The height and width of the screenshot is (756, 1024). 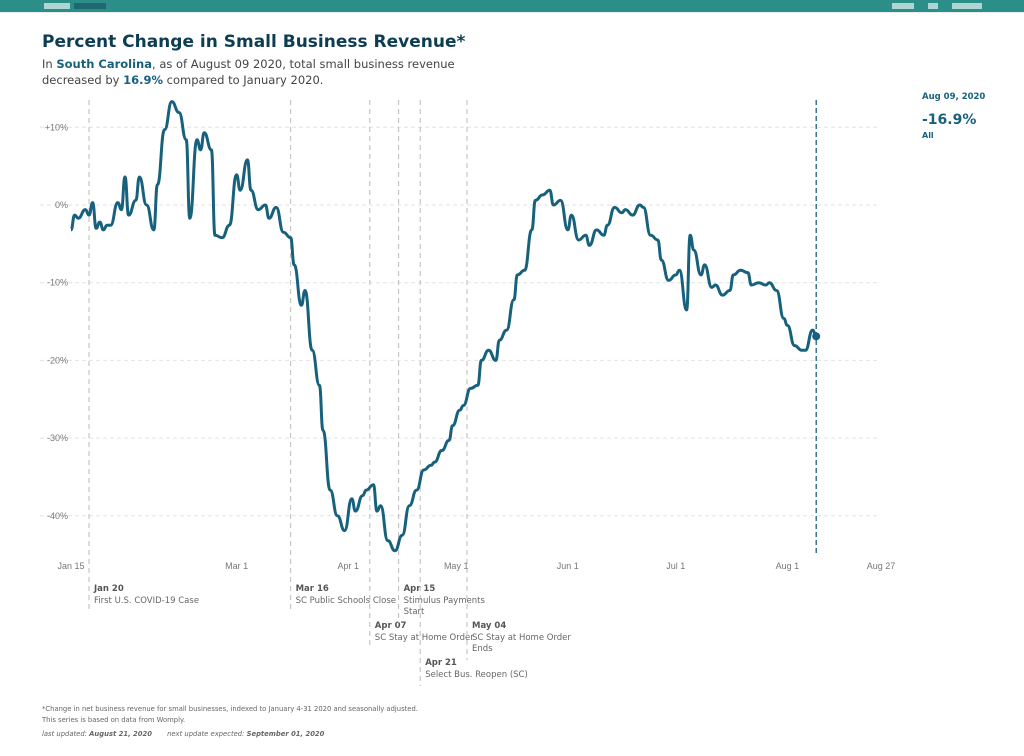 What do you see at coordinates (57, 283) in the screenshot?
I see `y-tick-label: -10%` at bounding box center [57, 283].